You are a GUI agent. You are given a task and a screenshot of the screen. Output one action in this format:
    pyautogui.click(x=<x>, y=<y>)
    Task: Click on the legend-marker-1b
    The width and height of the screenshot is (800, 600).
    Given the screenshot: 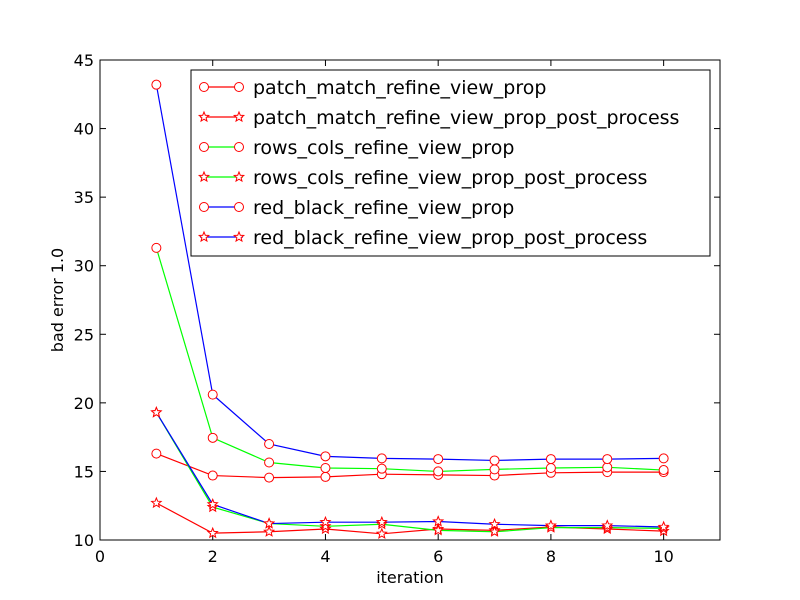 What is the action you would take?
    pyautogui.click(x=239, y=87)
    